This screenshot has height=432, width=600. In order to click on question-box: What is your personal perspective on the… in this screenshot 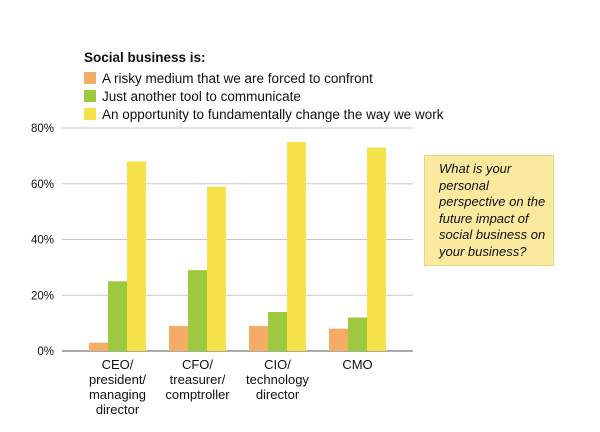, I will do `click(489, 210)`.